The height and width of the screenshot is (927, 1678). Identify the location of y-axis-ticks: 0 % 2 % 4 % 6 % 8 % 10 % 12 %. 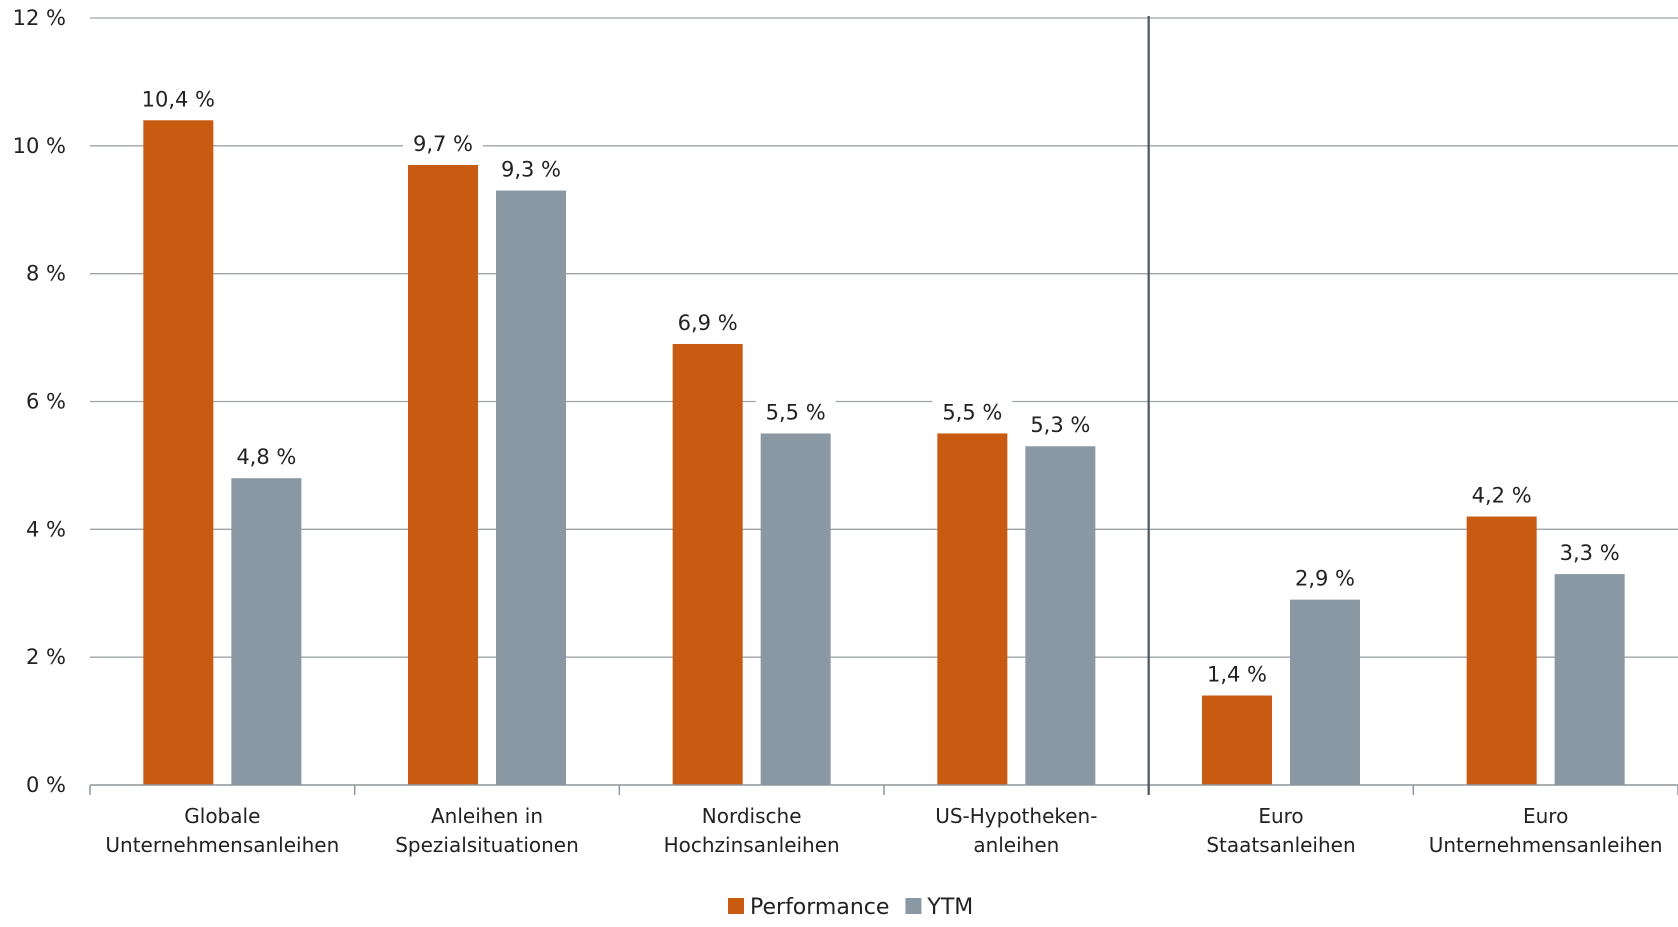
(39, 401).